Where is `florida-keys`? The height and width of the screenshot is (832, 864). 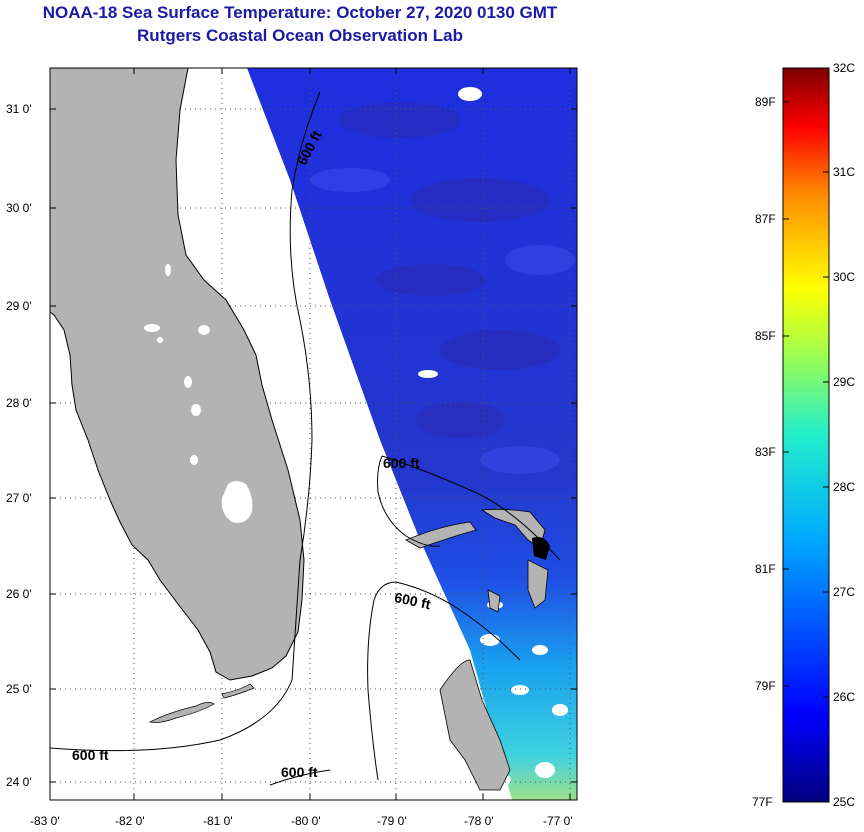
florida-keys is located at coordinates (201, 703).